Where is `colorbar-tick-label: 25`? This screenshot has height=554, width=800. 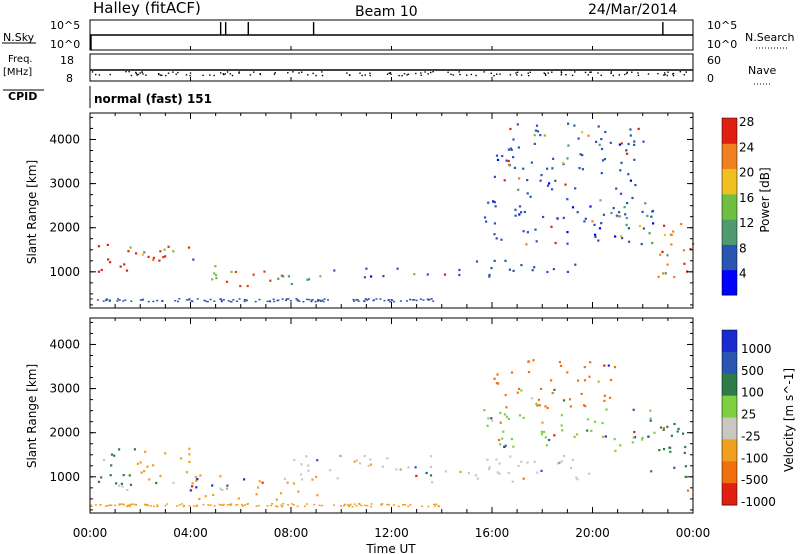
colorbar-tick-label: 25 is located at coordinates (748, 415).